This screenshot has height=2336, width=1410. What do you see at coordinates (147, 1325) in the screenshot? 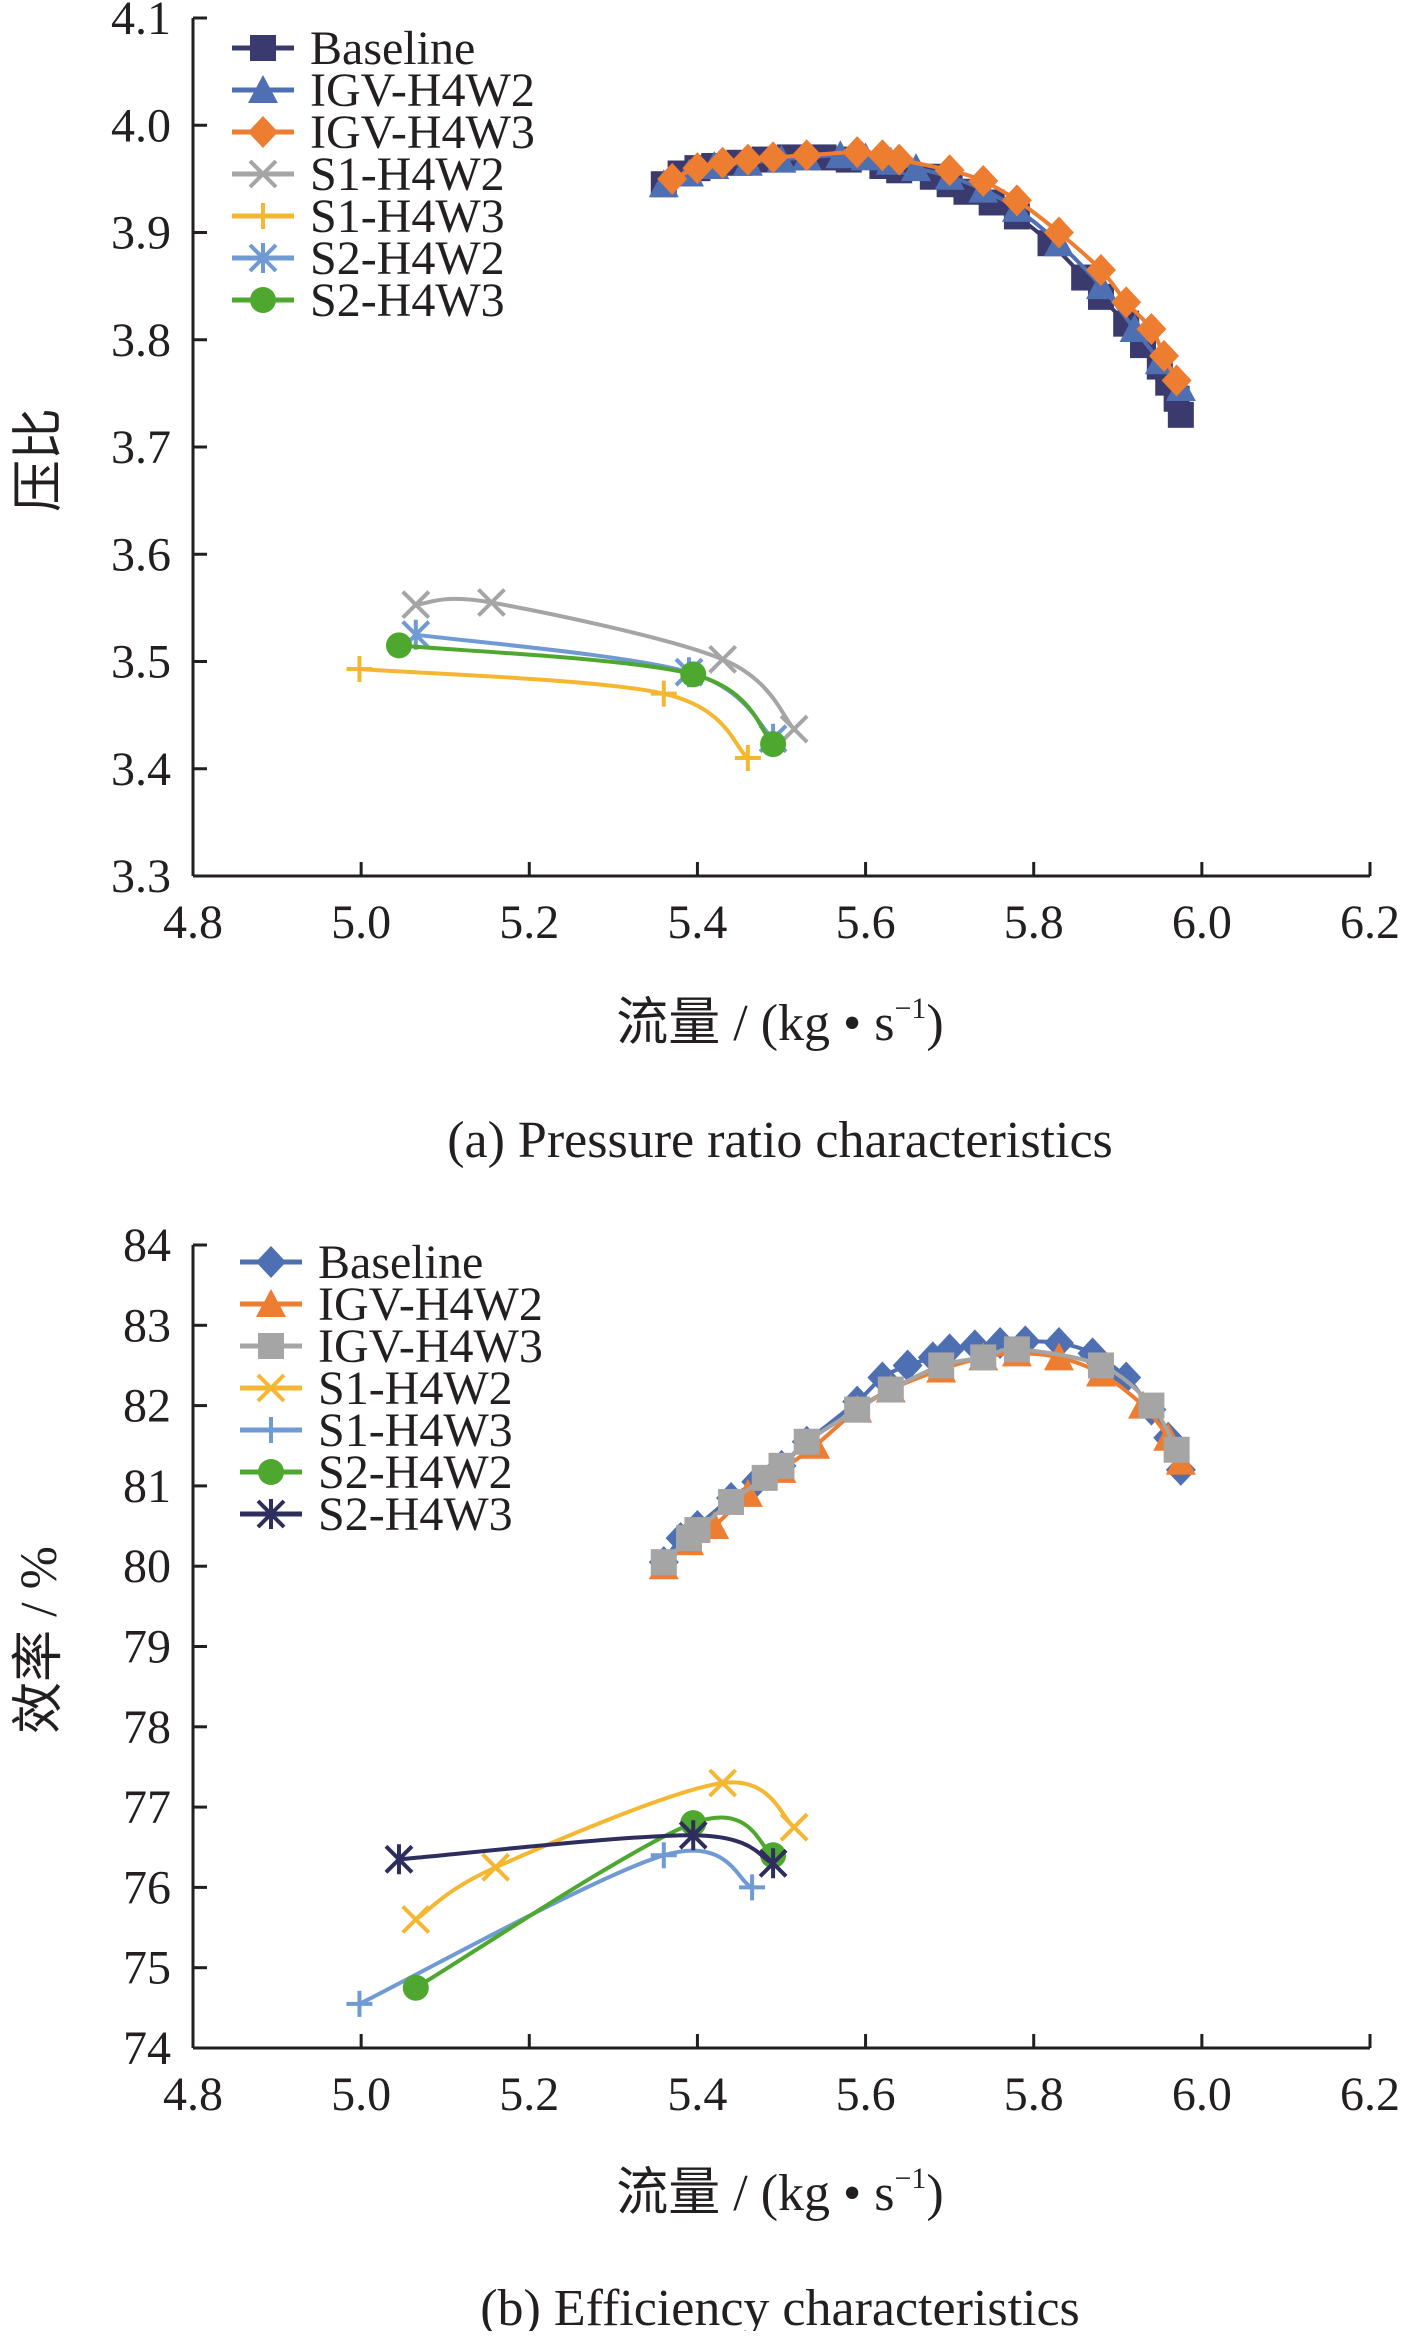
I see `y-tick-label: 83` at bounding box center [147, 1325].